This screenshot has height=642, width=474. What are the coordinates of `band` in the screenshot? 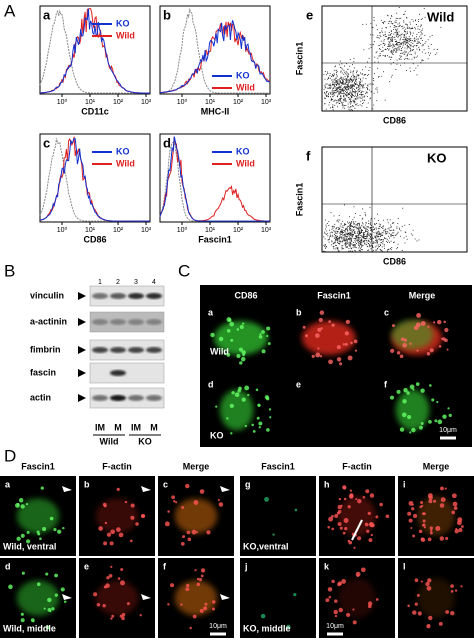 It's located at (118, 350).